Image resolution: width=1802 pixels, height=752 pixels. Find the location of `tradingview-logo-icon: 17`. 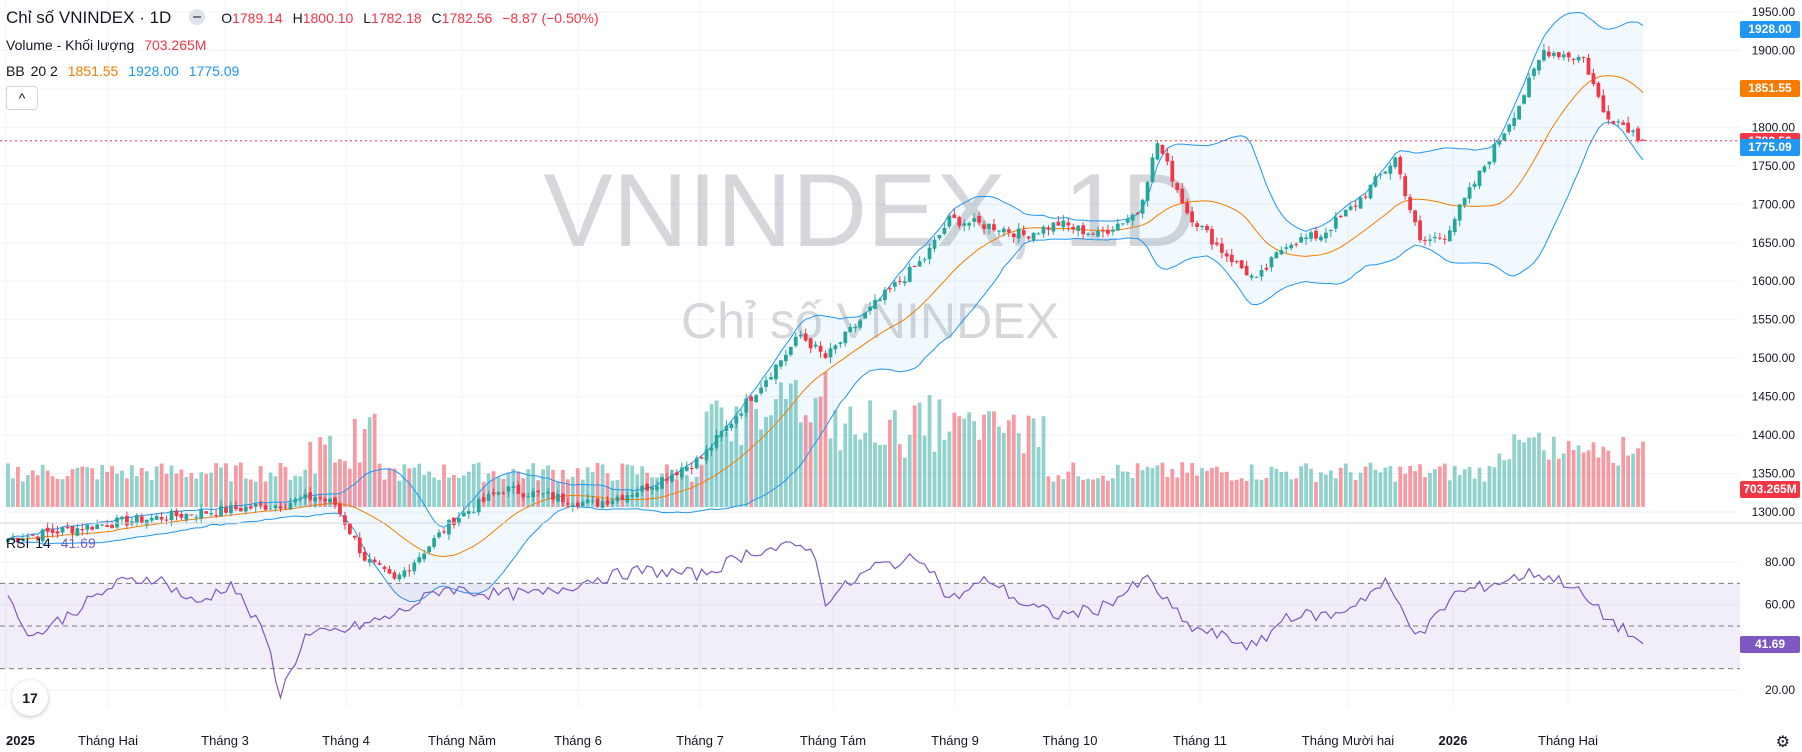

tradingview-logo-icon: 17 is located at coordinates (30, 698).